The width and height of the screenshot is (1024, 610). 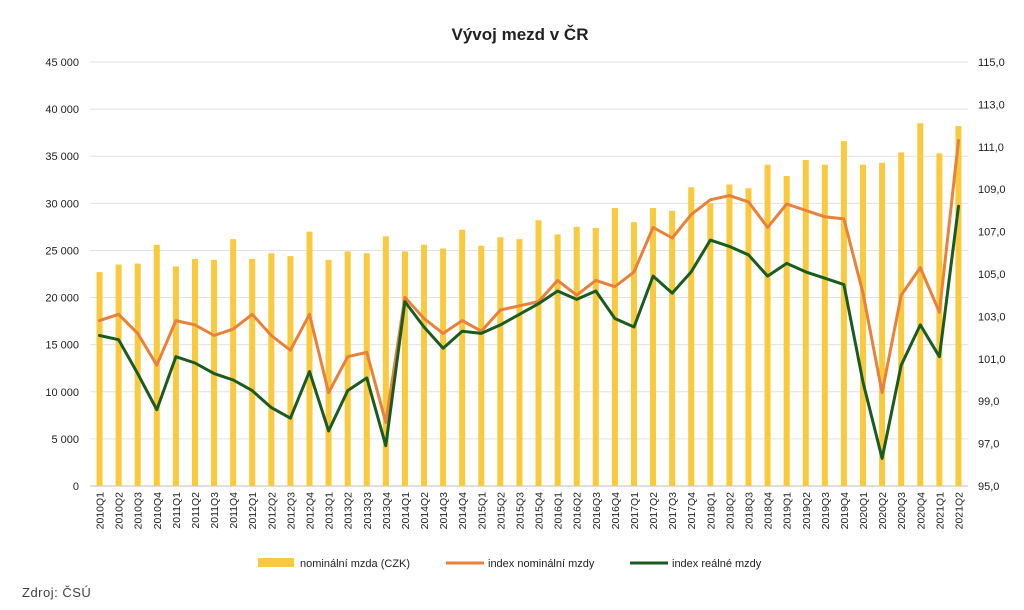 What do you see at coordinates (578, 511) in the screenshot?
I see `x-tick-label: 2016Q2` at bounding box center [578, 511].